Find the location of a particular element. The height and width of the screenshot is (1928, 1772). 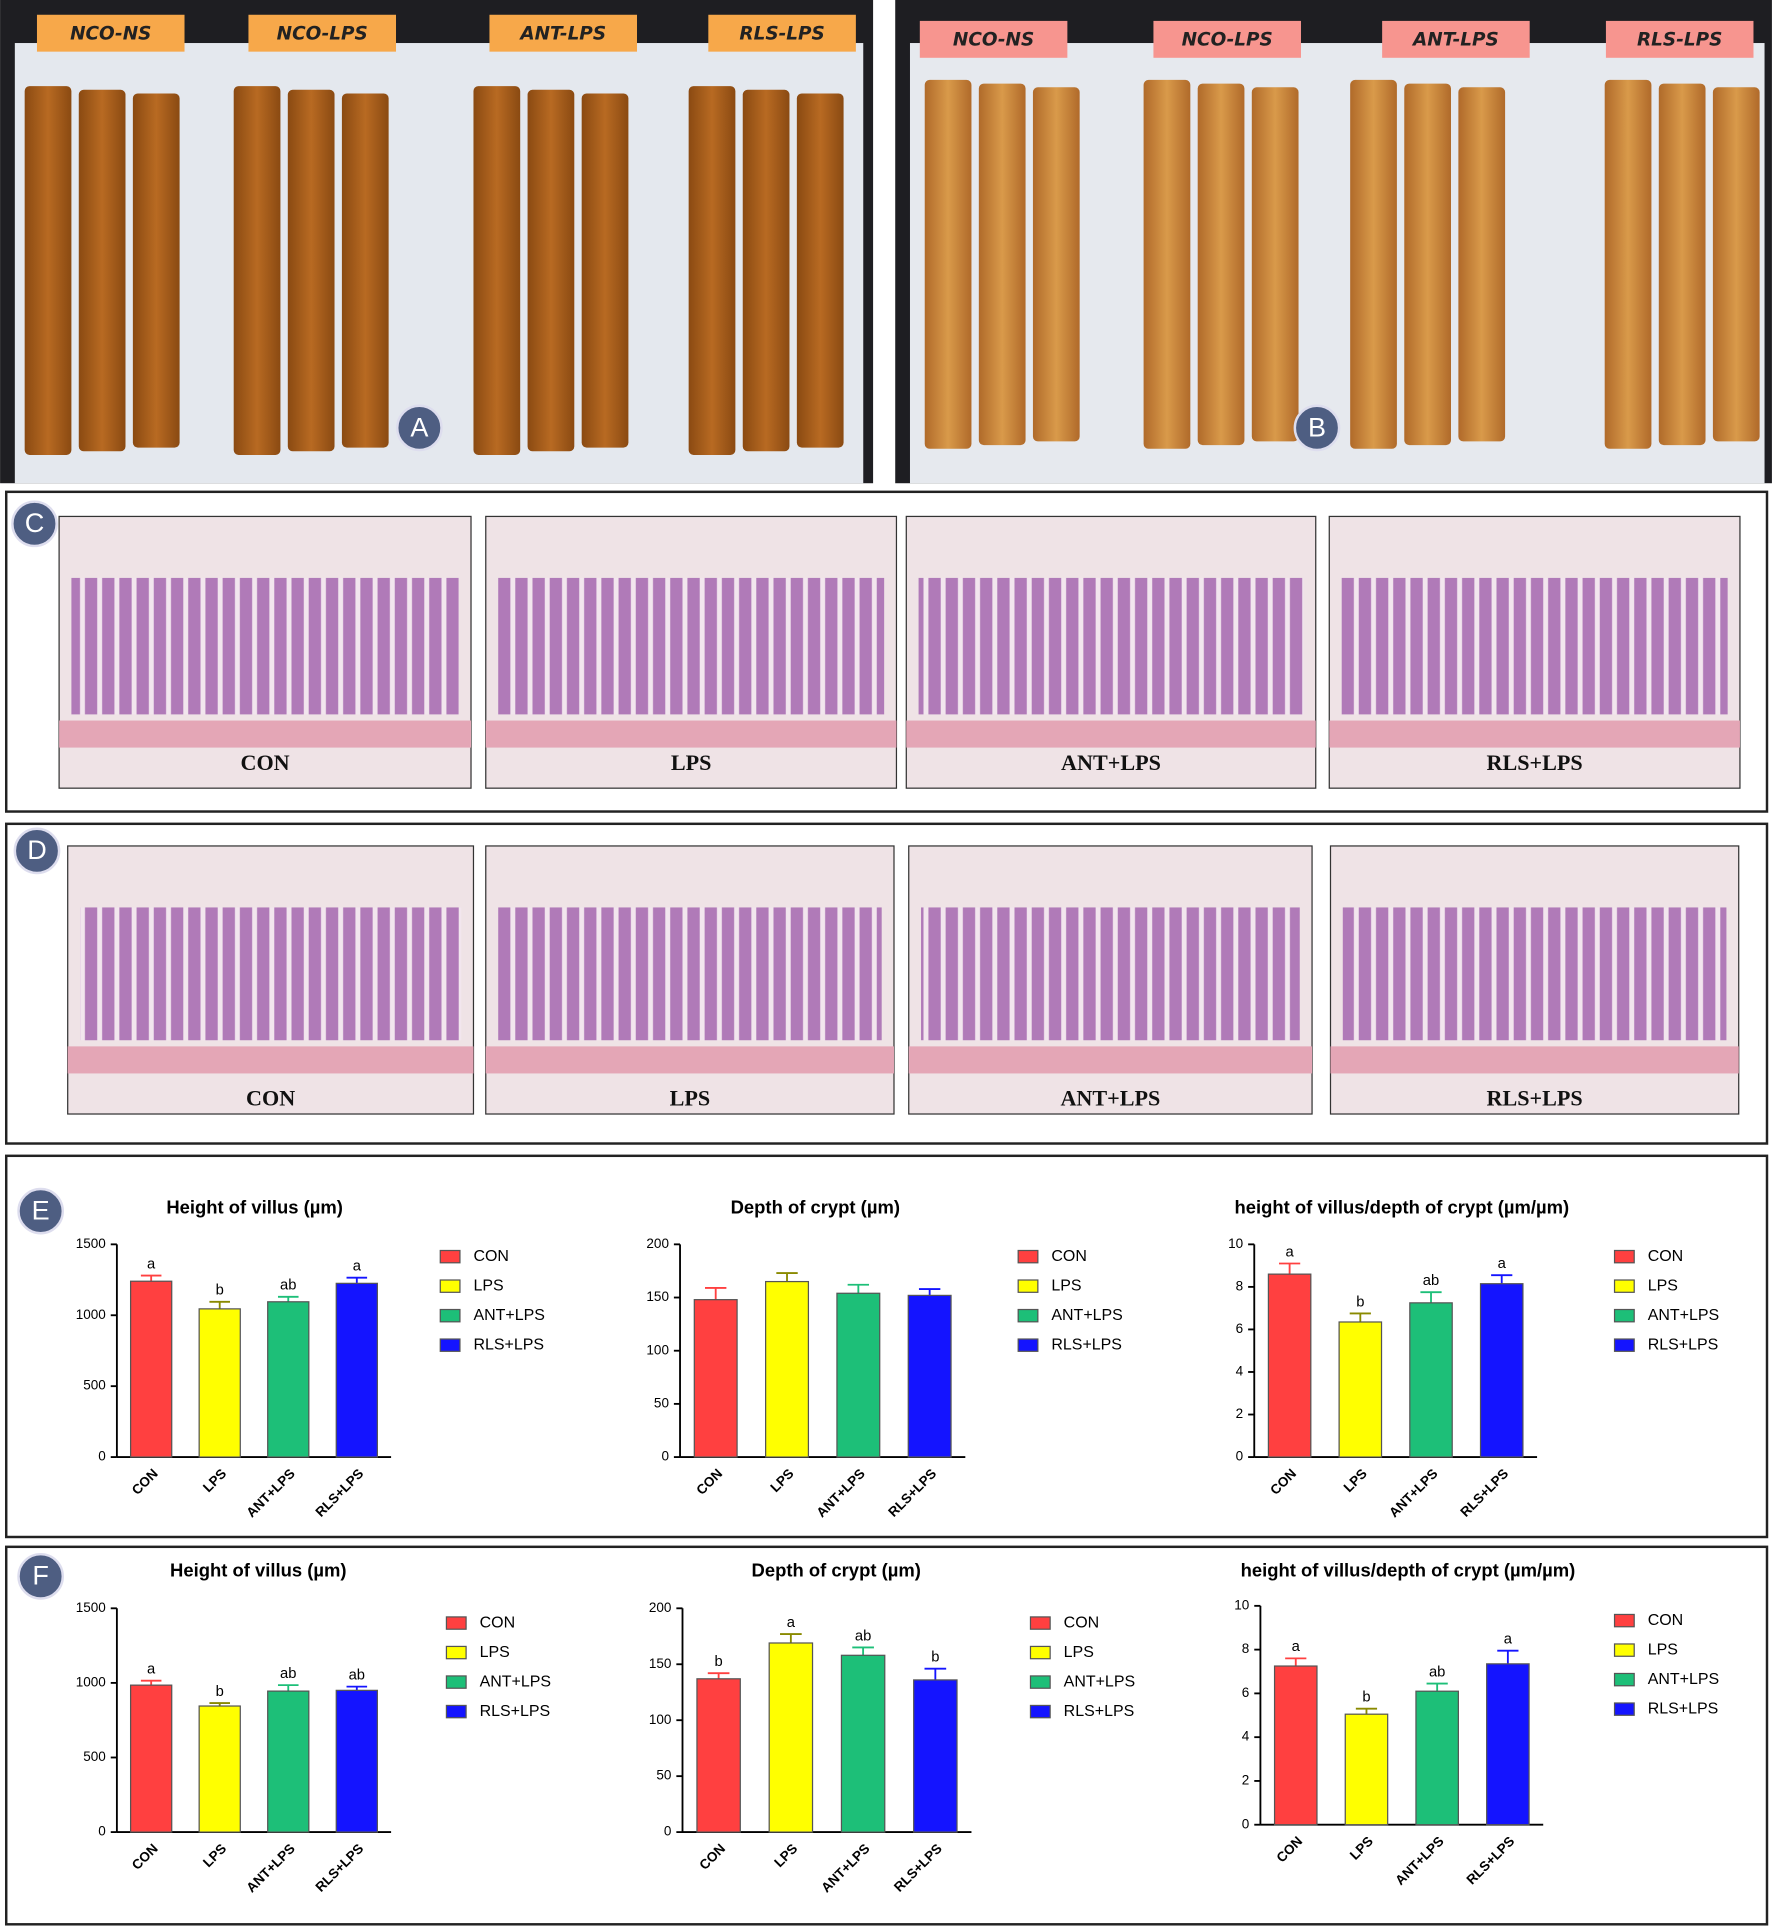

histology-label: LPS is located at coordinates (690, 1098).